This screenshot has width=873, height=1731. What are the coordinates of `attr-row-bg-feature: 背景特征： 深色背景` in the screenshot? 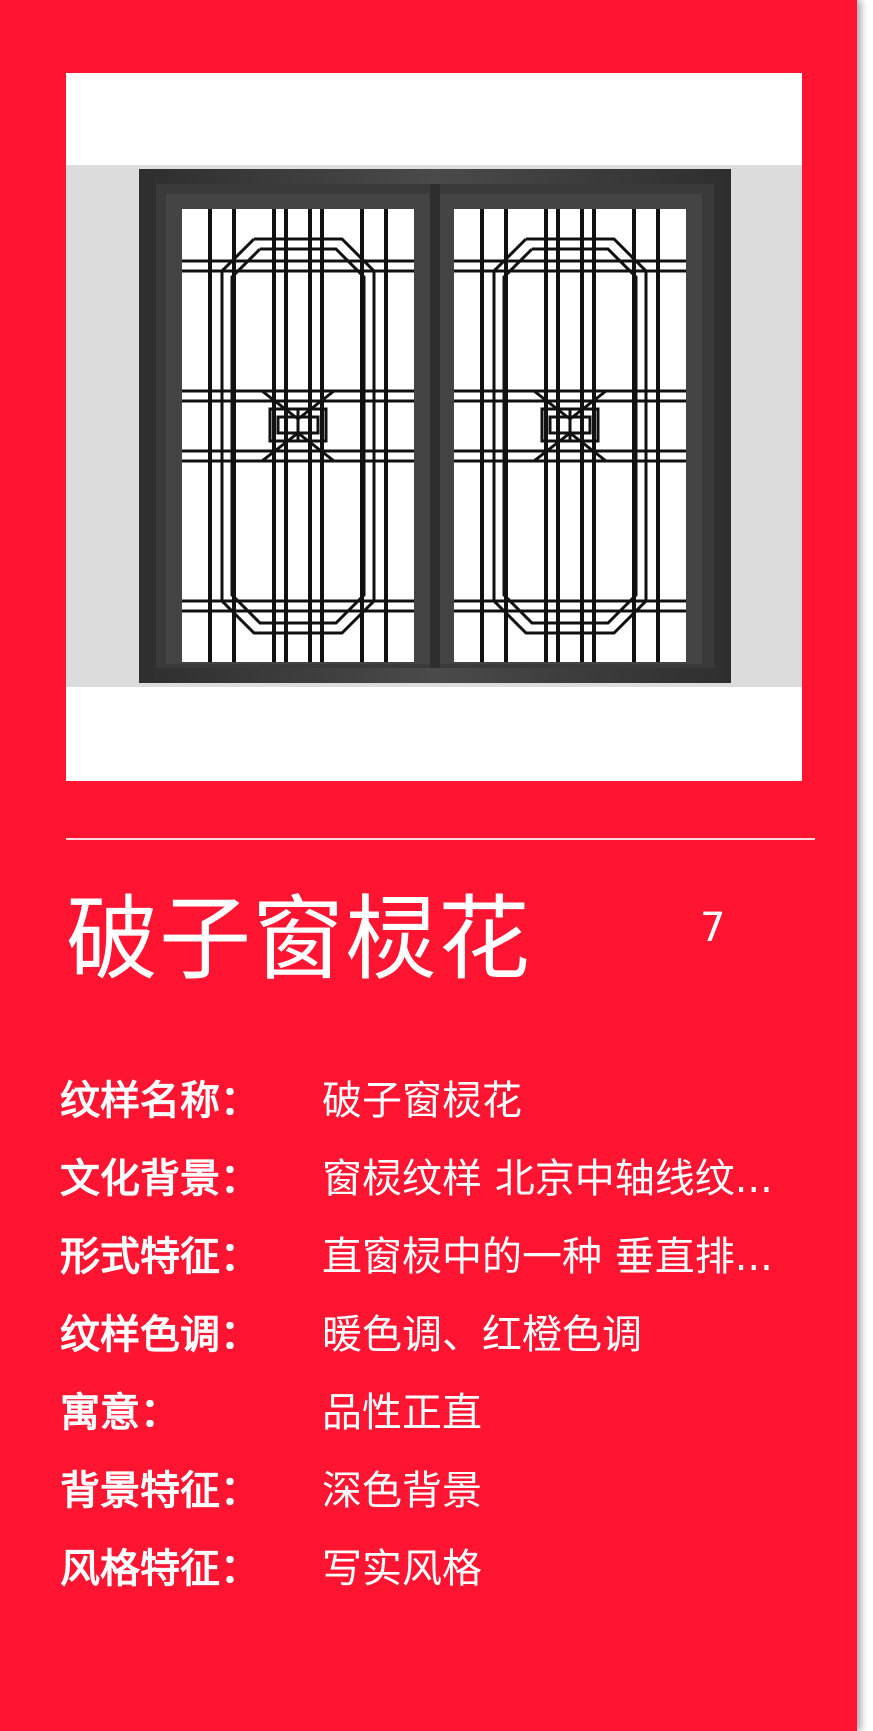 It's located at (440, 1491).